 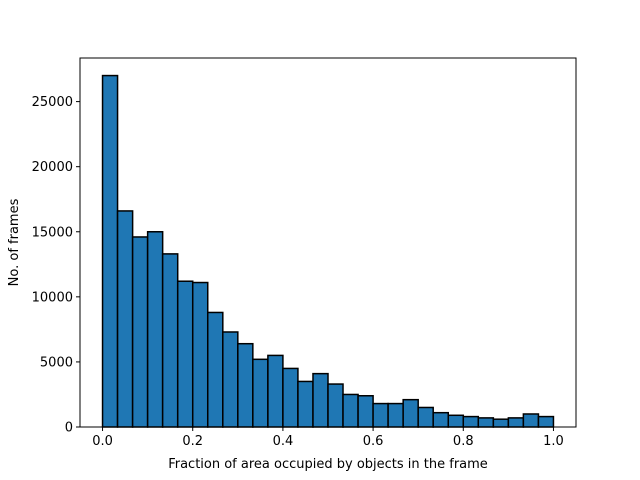 I want to click on x-axis-ticks: 0.0 0.2 0.4 0.6 0.8 1.0, so click(x=328, y=438).